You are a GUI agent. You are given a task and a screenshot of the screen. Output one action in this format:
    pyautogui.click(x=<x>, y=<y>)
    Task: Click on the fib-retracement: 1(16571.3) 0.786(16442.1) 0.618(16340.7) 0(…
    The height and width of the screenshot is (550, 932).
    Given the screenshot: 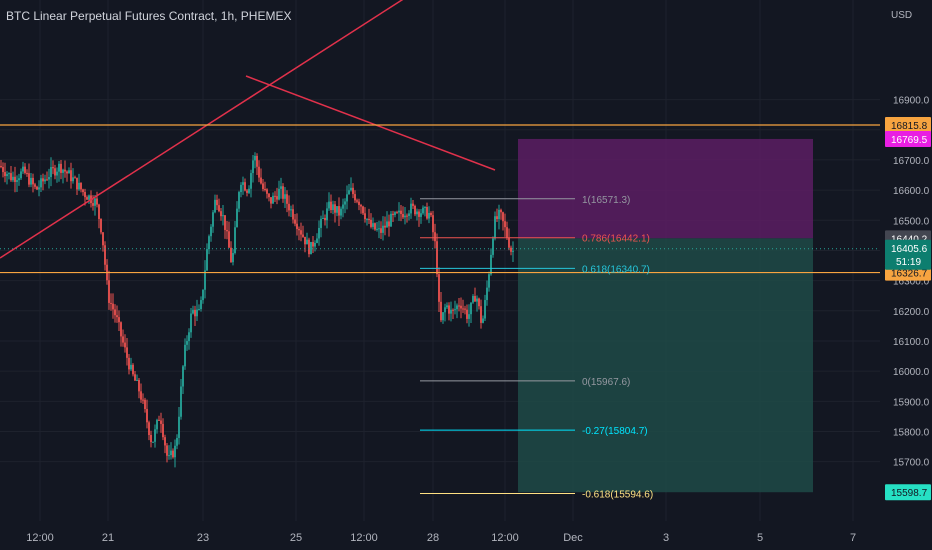 What is the action you would take?
    pyautogui.click(x=536, y=347)
    